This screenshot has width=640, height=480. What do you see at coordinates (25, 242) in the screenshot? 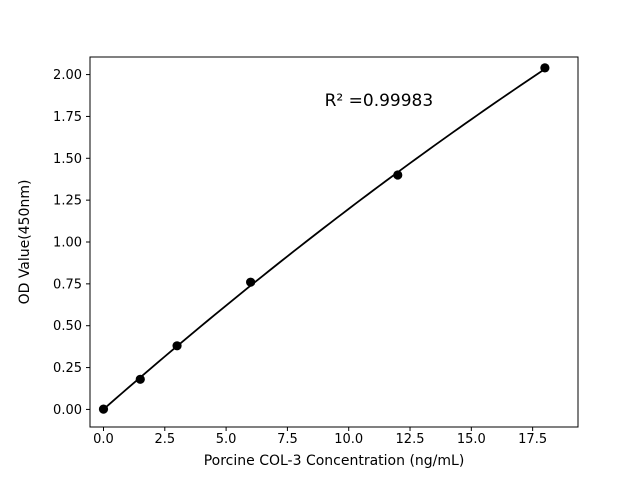
I see `y-axis-label: OD Value(450nm)` at bounding box center [25, 242].